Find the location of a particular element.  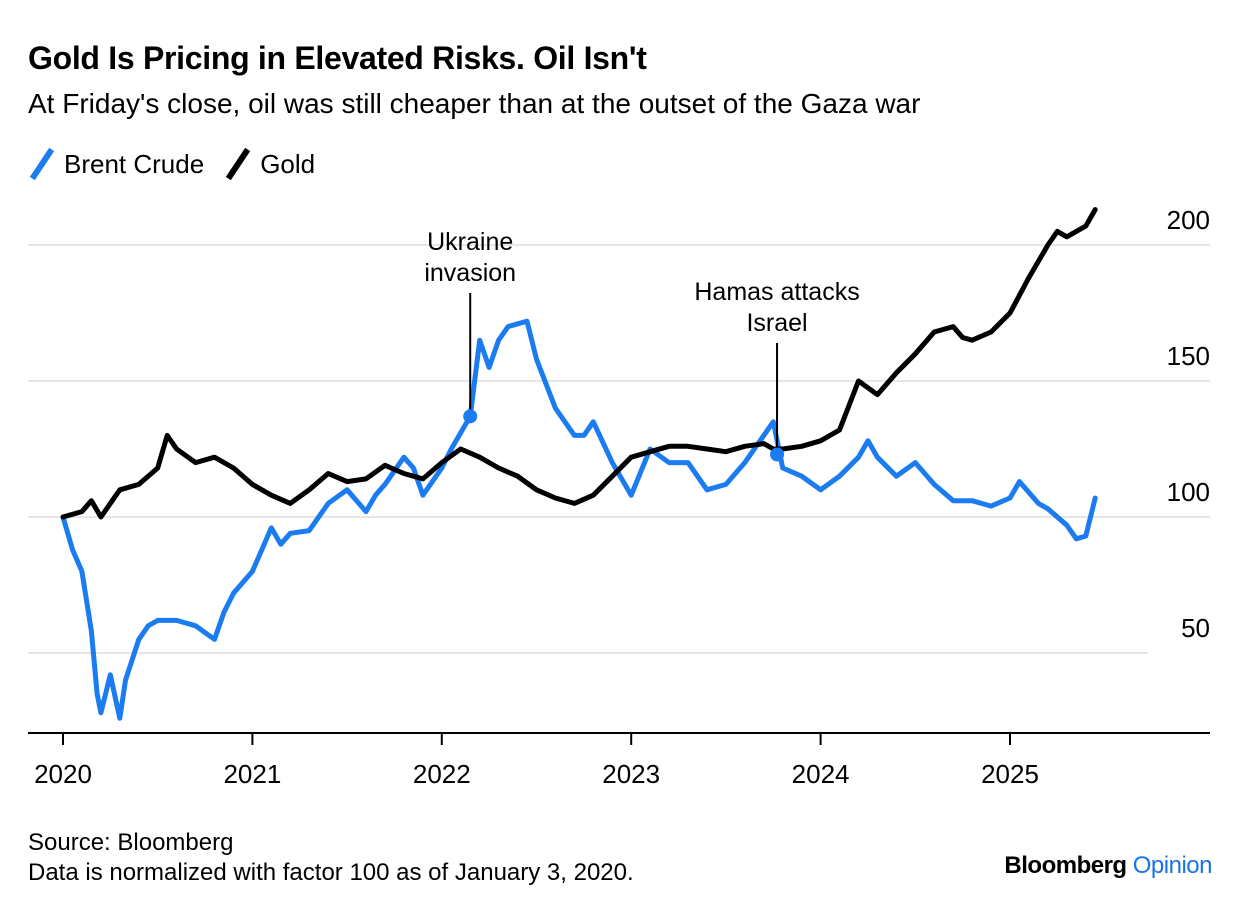

x-tick-label: 2024 is located at coordinates (821, 774).